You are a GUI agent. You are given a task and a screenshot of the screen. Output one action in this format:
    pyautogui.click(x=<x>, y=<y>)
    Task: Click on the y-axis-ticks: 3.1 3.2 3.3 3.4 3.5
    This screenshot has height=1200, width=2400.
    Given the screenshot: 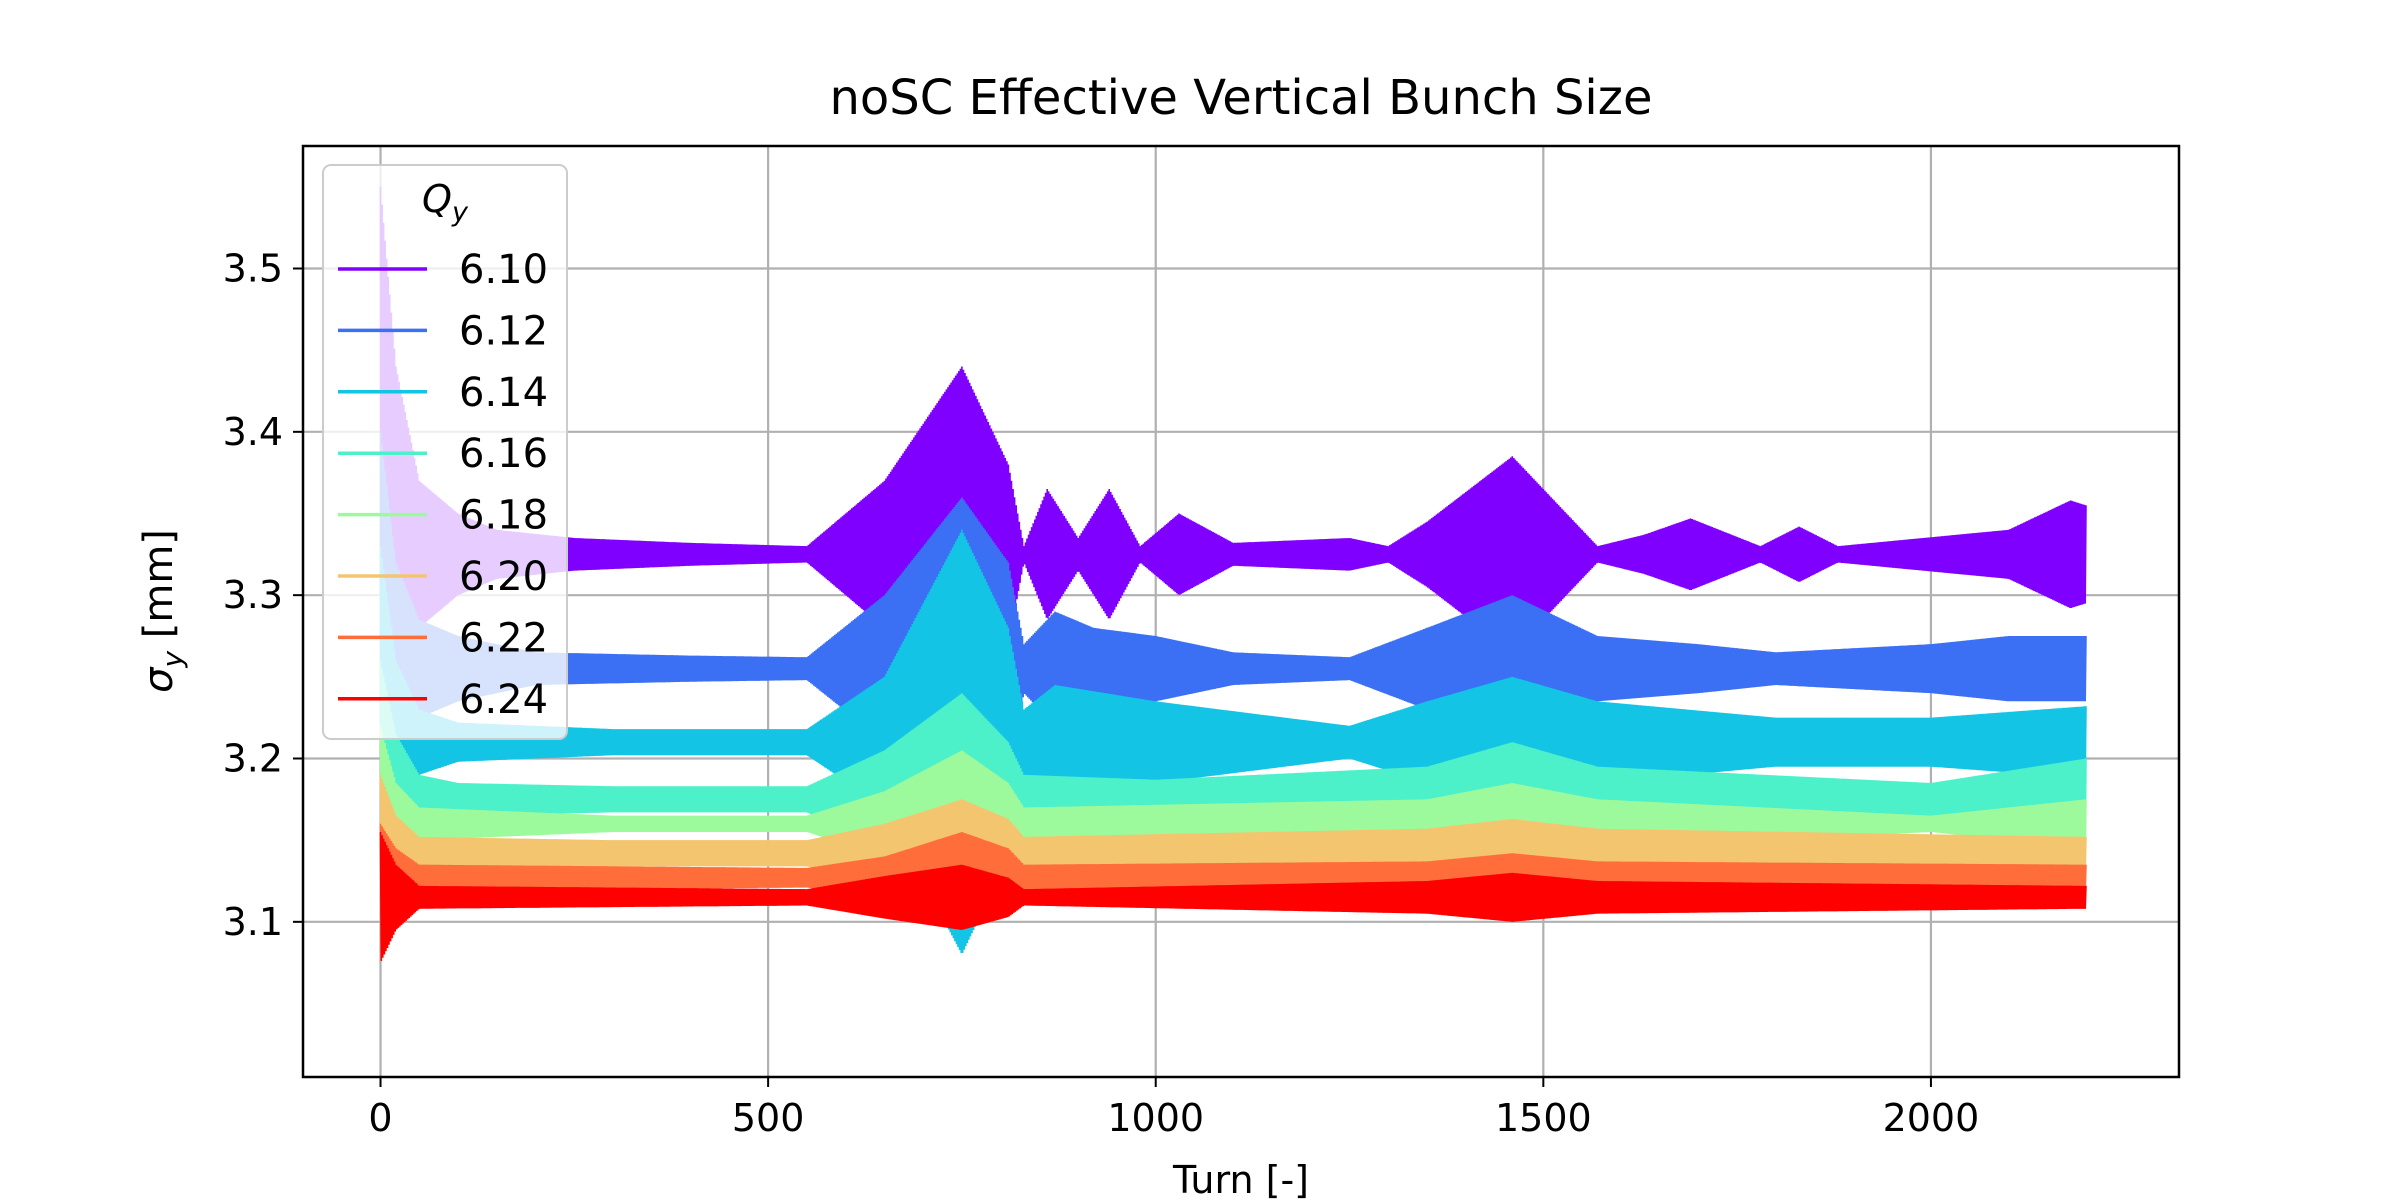 What is the action you would take?
    pyautogui.click(x=263, y=595)
    